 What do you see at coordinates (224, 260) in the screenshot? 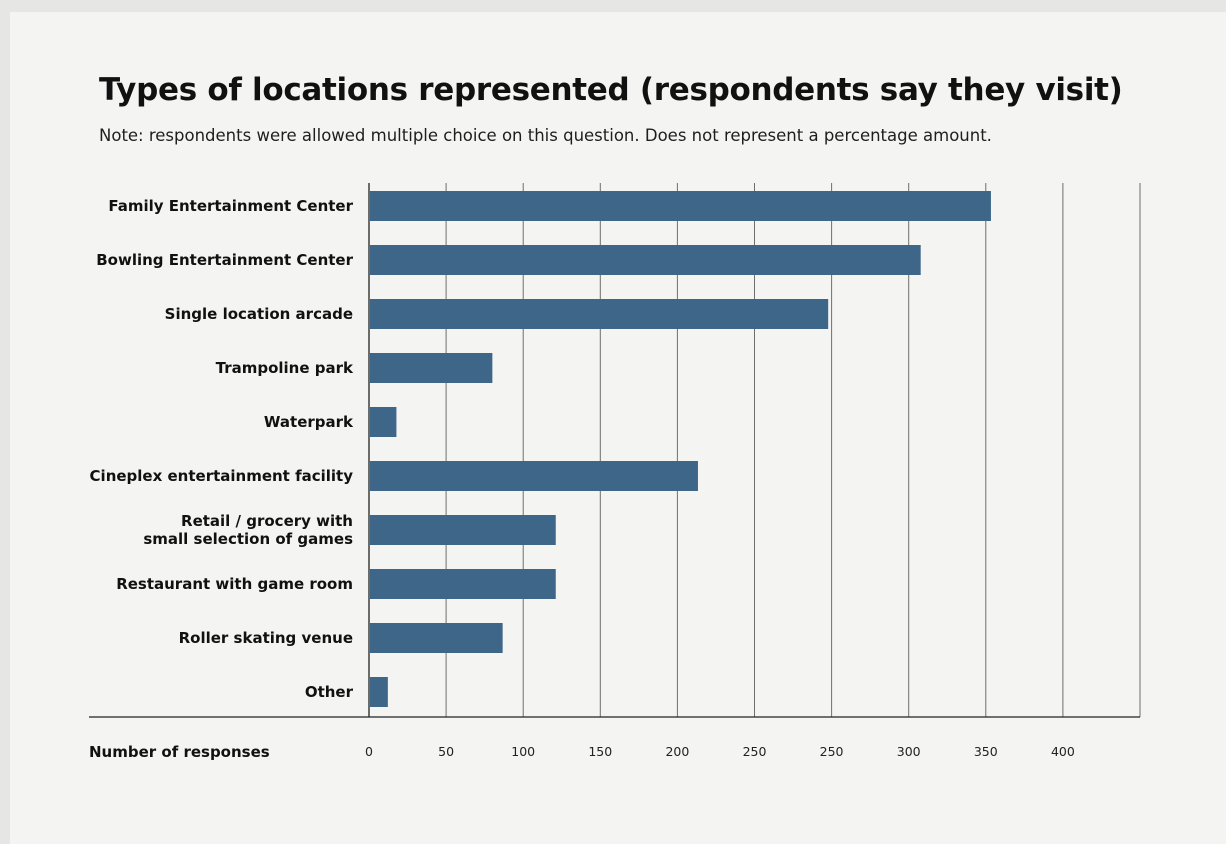
I see `category-label: Bowling Entertainment Center` at bounding box center [224, 260].